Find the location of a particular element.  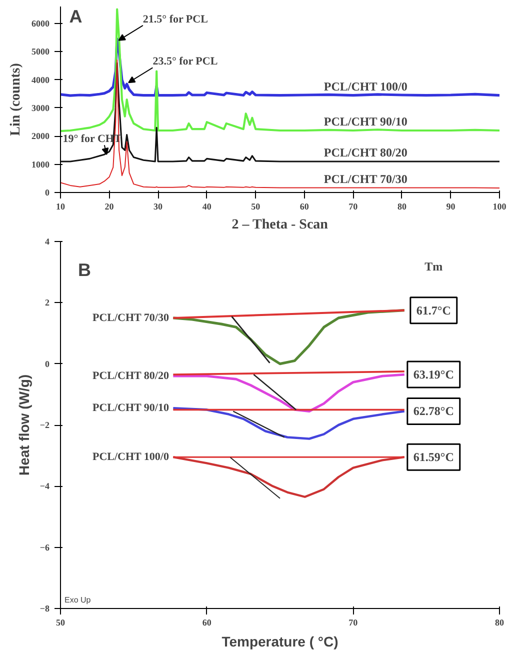

text: B is located at coordinates (85, 270).